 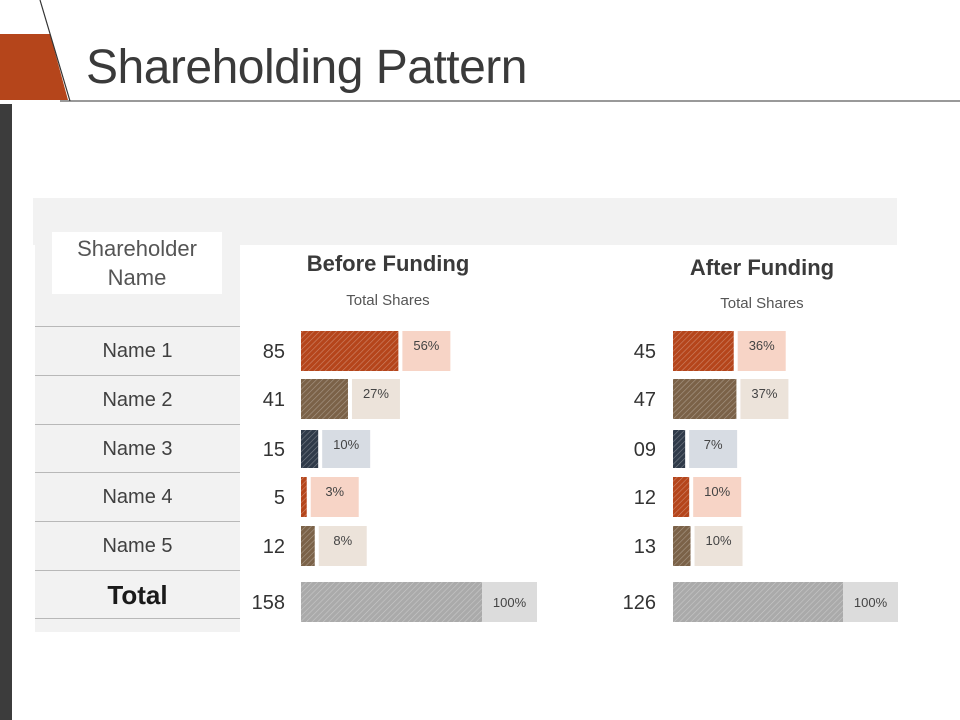 What do you see at coordinates (55, 51) in the screenshot?
I see `title-diagonal-line` at bounding box center [55, 51].